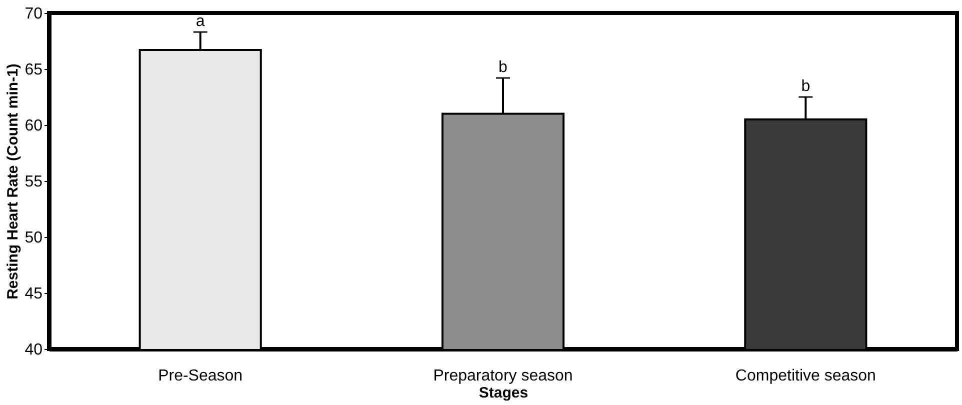 The width and height of the screenshot is (962, 405). Describe the element at coordinates (33, 126) in the screenshot. I see `y-tick-label: 60` at that location.